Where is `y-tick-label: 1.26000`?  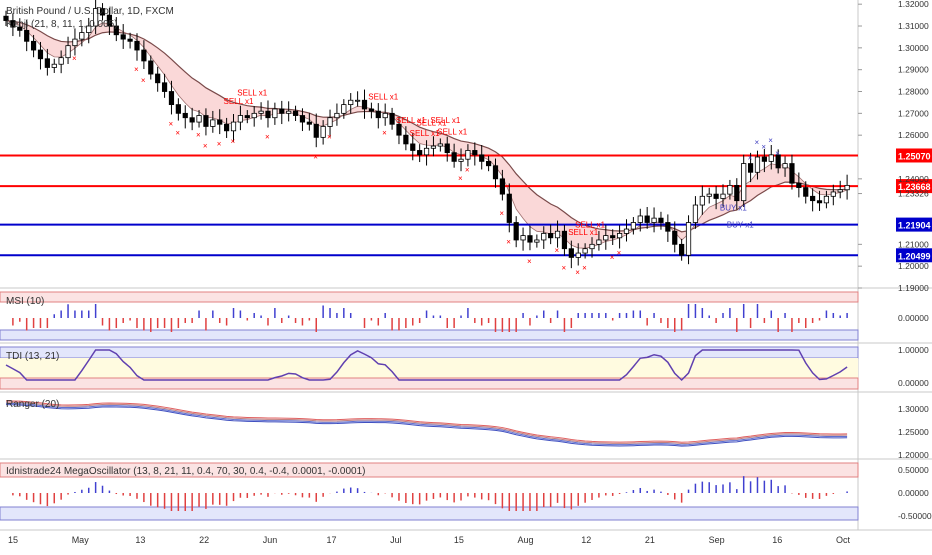 y-tick-label: 1.26000 is located at coordinates (913, 135).